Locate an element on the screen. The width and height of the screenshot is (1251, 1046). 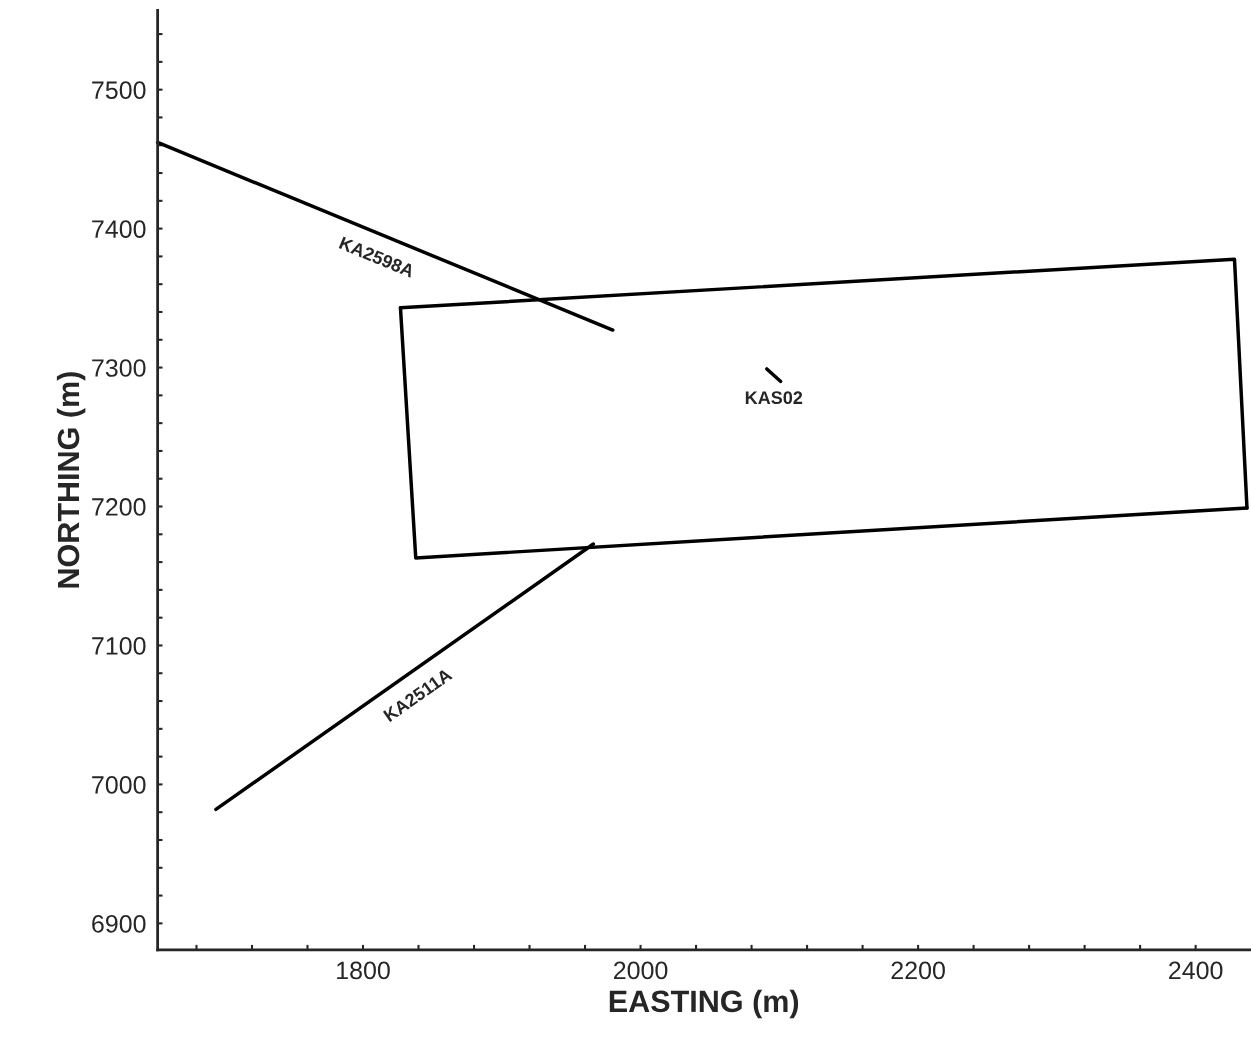
y-axis-title: NORTHING (m) is located at coordinates (71, 480).